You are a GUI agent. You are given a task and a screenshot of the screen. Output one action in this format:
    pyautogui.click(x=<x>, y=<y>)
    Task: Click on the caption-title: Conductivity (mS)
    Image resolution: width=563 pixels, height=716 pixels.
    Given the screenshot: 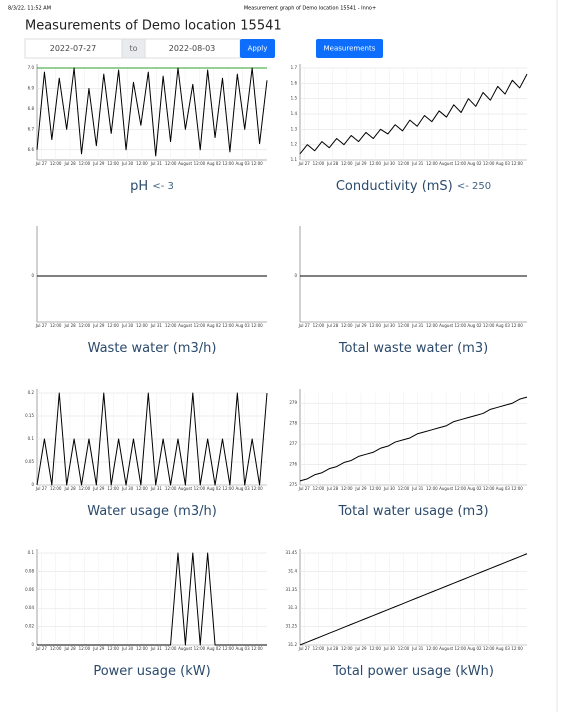 What is the action you would take?
    pyautogui.click(x=394, y=186)
    